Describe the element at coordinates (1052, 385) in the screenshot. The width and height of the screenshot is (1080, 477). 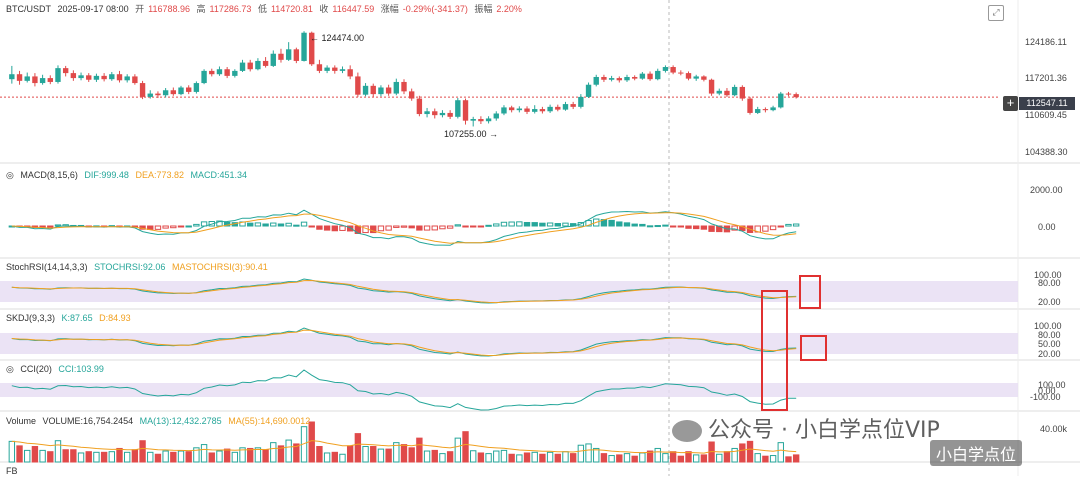
I see `cci-tick-0: 100.00` at that location.